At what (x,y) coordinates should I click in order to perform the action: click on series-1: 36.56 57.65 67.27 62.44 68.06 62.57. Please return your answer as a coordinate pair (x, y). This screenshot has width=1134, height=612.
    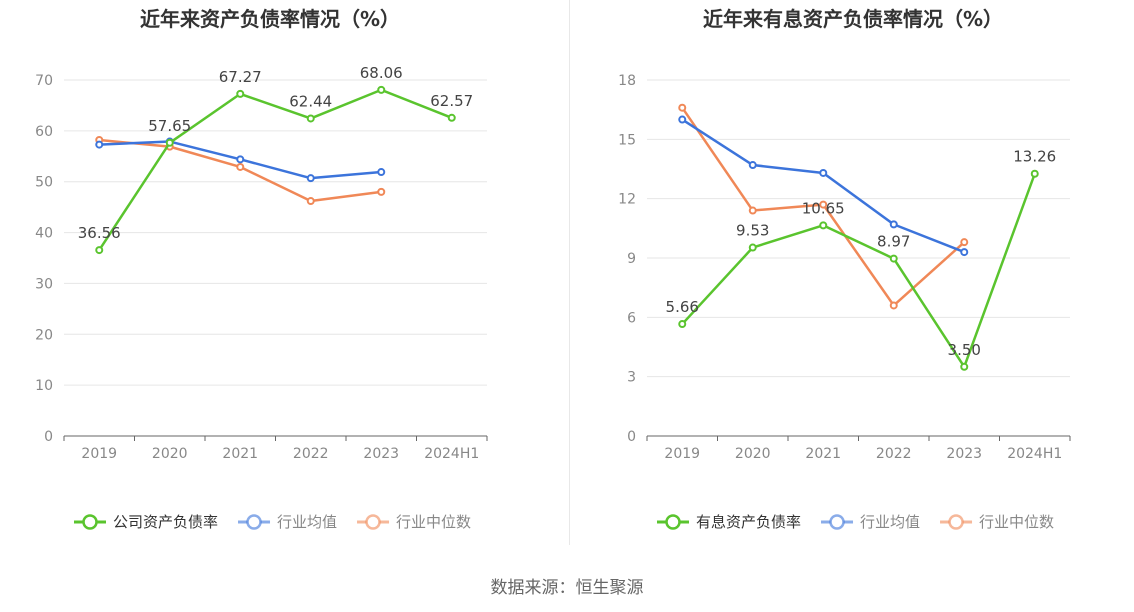
    Looking at the image, I should click on (275, 159).